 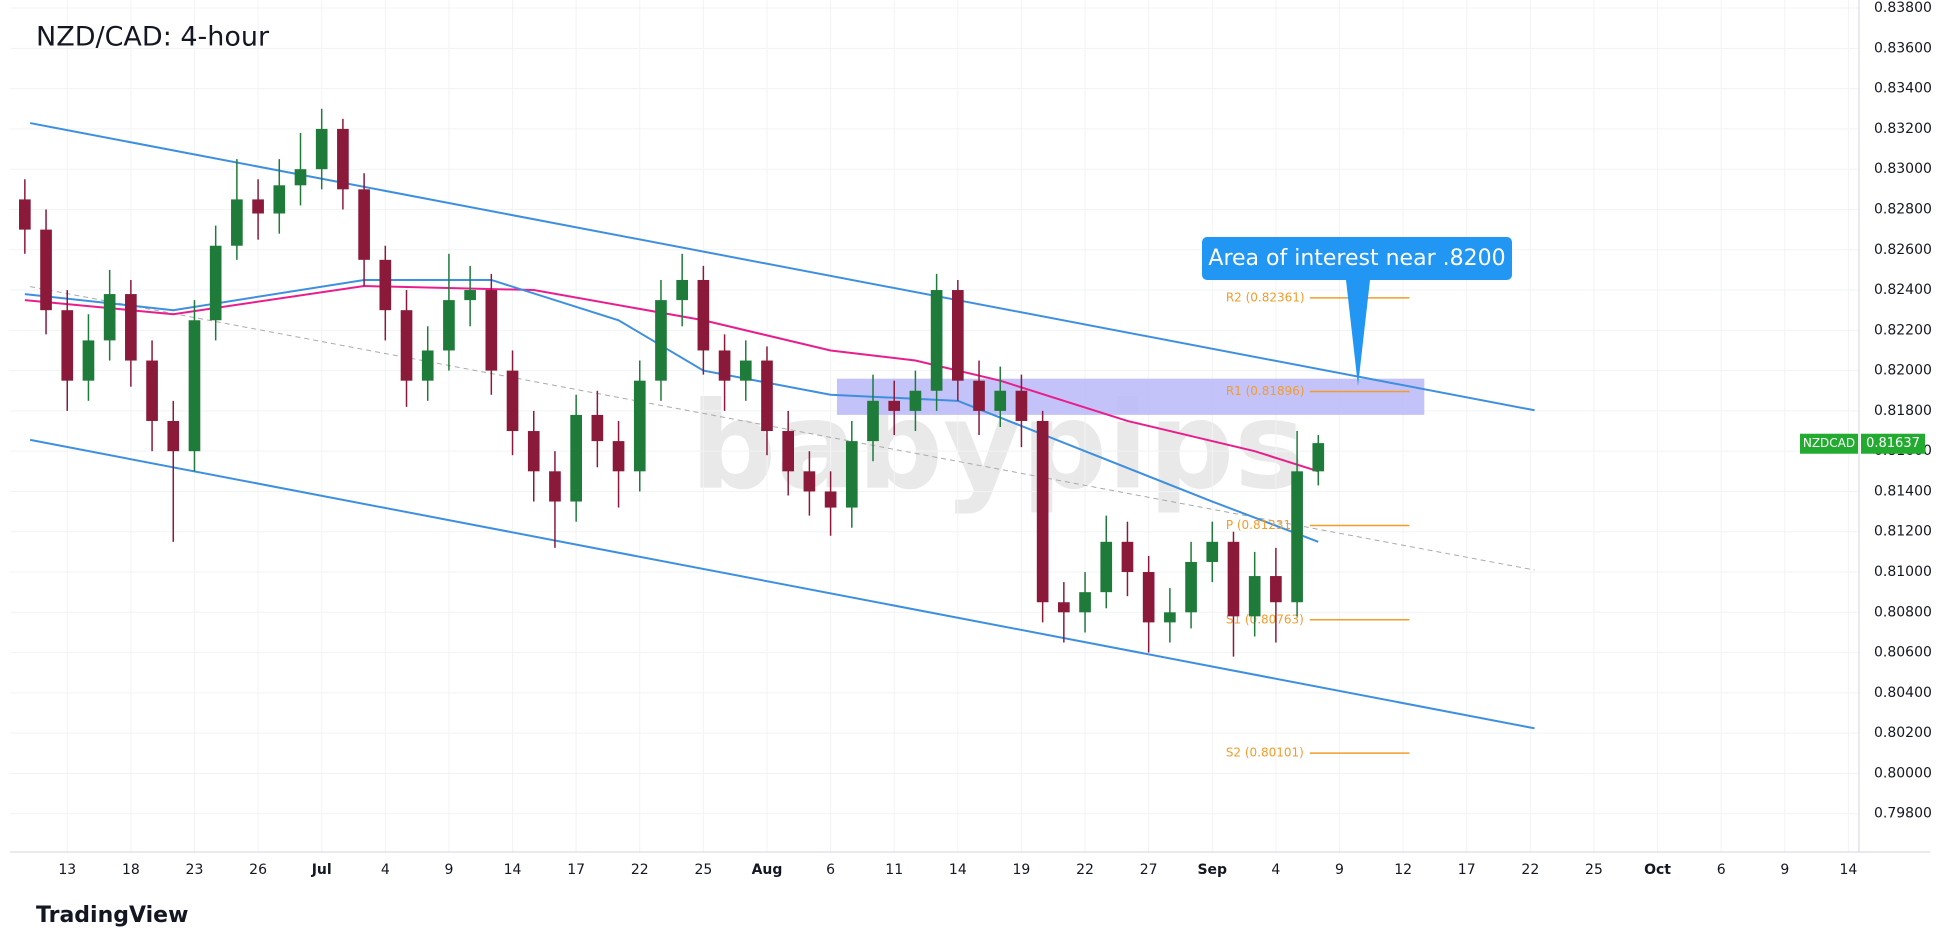 What do you see at coordinates (1903, 411) in the screenshot?
I see `y-tick-label: 0.81800` at bounding box center [1903, 411].